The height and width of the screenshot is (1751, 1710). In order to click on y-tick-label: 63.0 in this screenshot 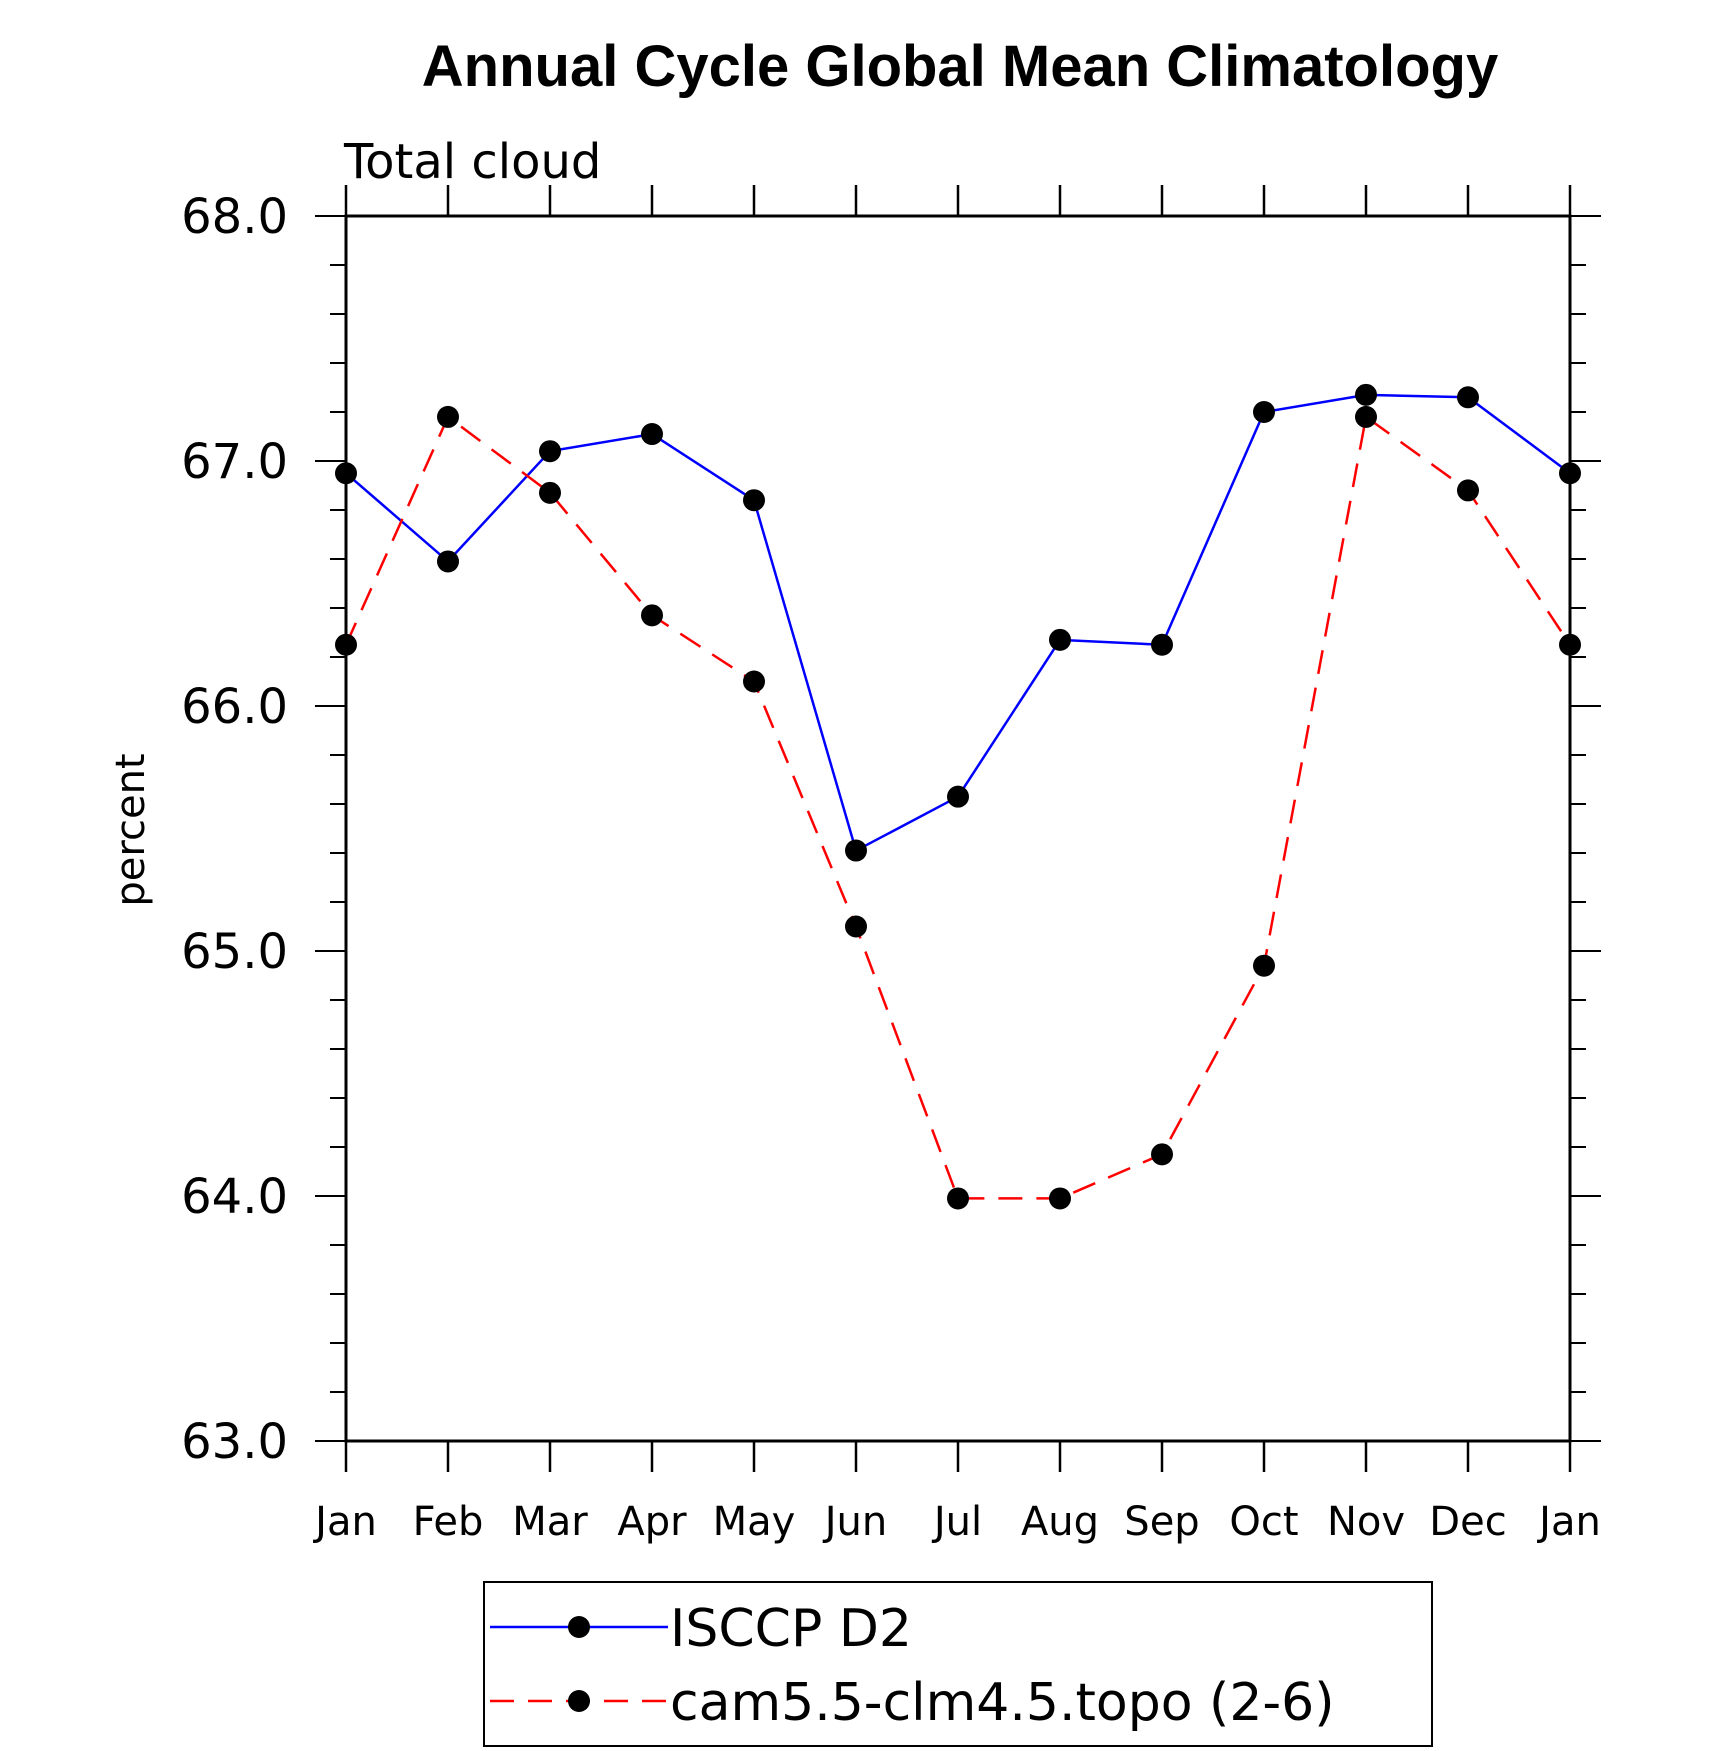, I will do `click(234, 1442)`.